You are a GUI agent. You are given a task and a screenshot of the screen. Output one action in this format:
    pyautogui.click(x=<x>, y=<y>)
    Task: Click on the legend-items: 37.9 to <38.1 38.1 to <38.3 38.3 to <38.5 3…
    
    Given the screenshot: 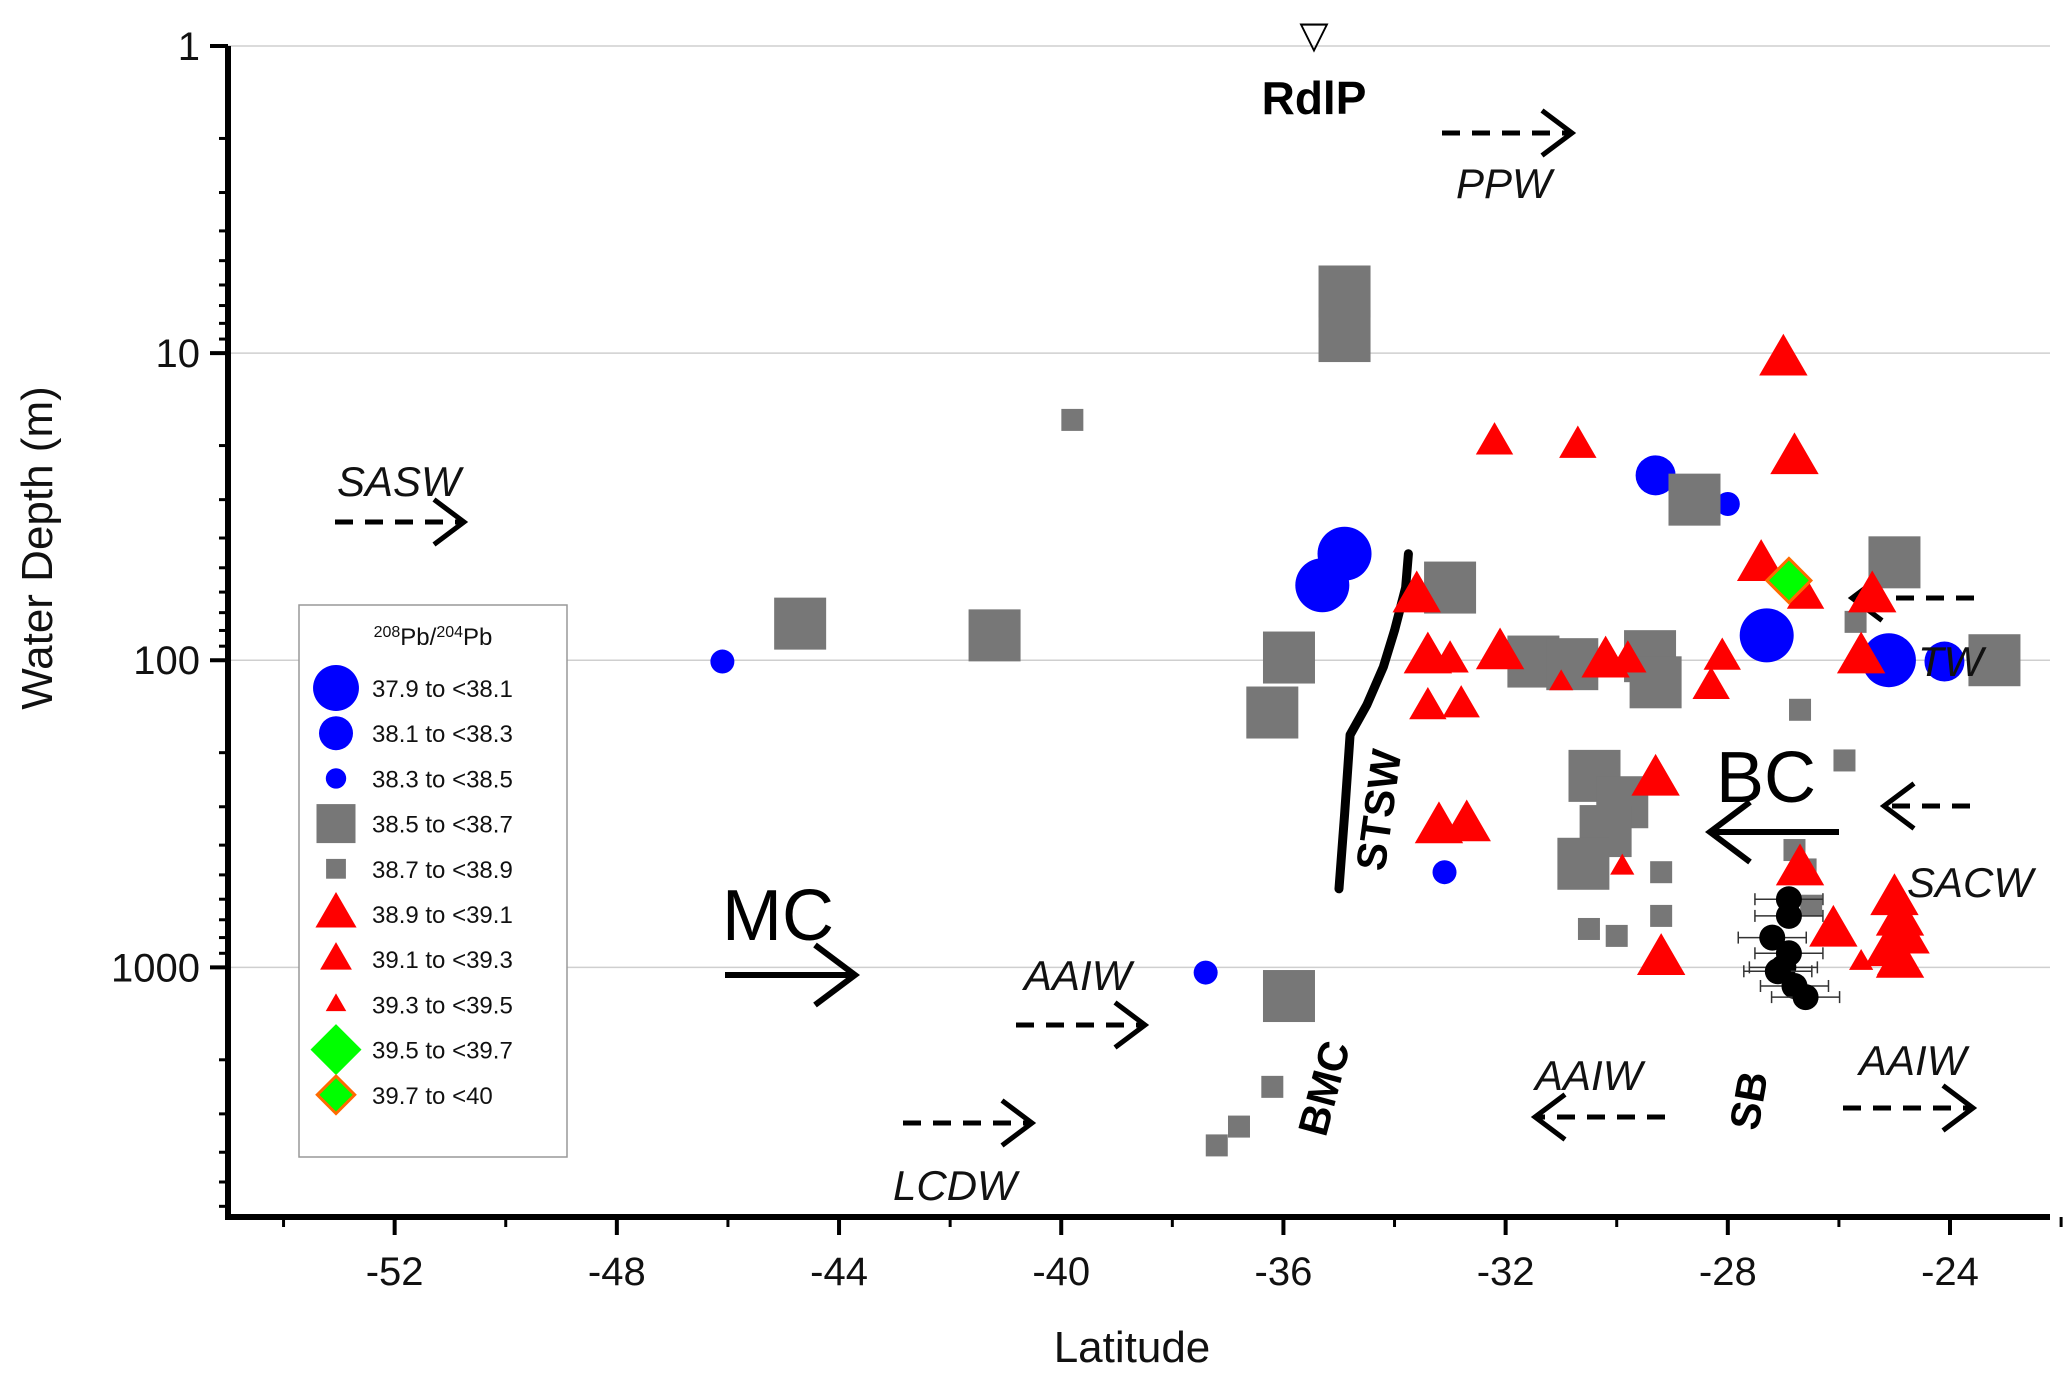 What is the action you would take?
    pyautogui.click(x=411, y=890)
    